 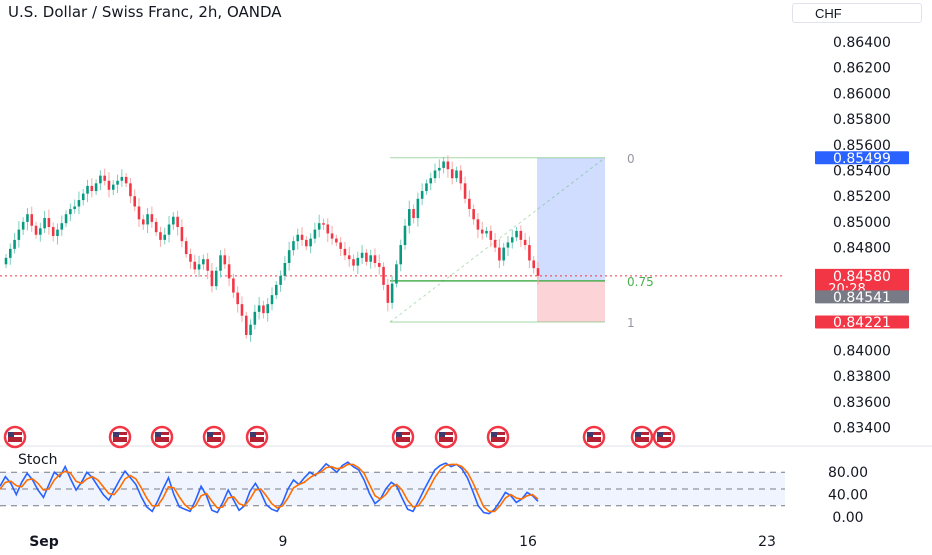 I want to click on entry-price-label-bg, so click(x=862, y=297).